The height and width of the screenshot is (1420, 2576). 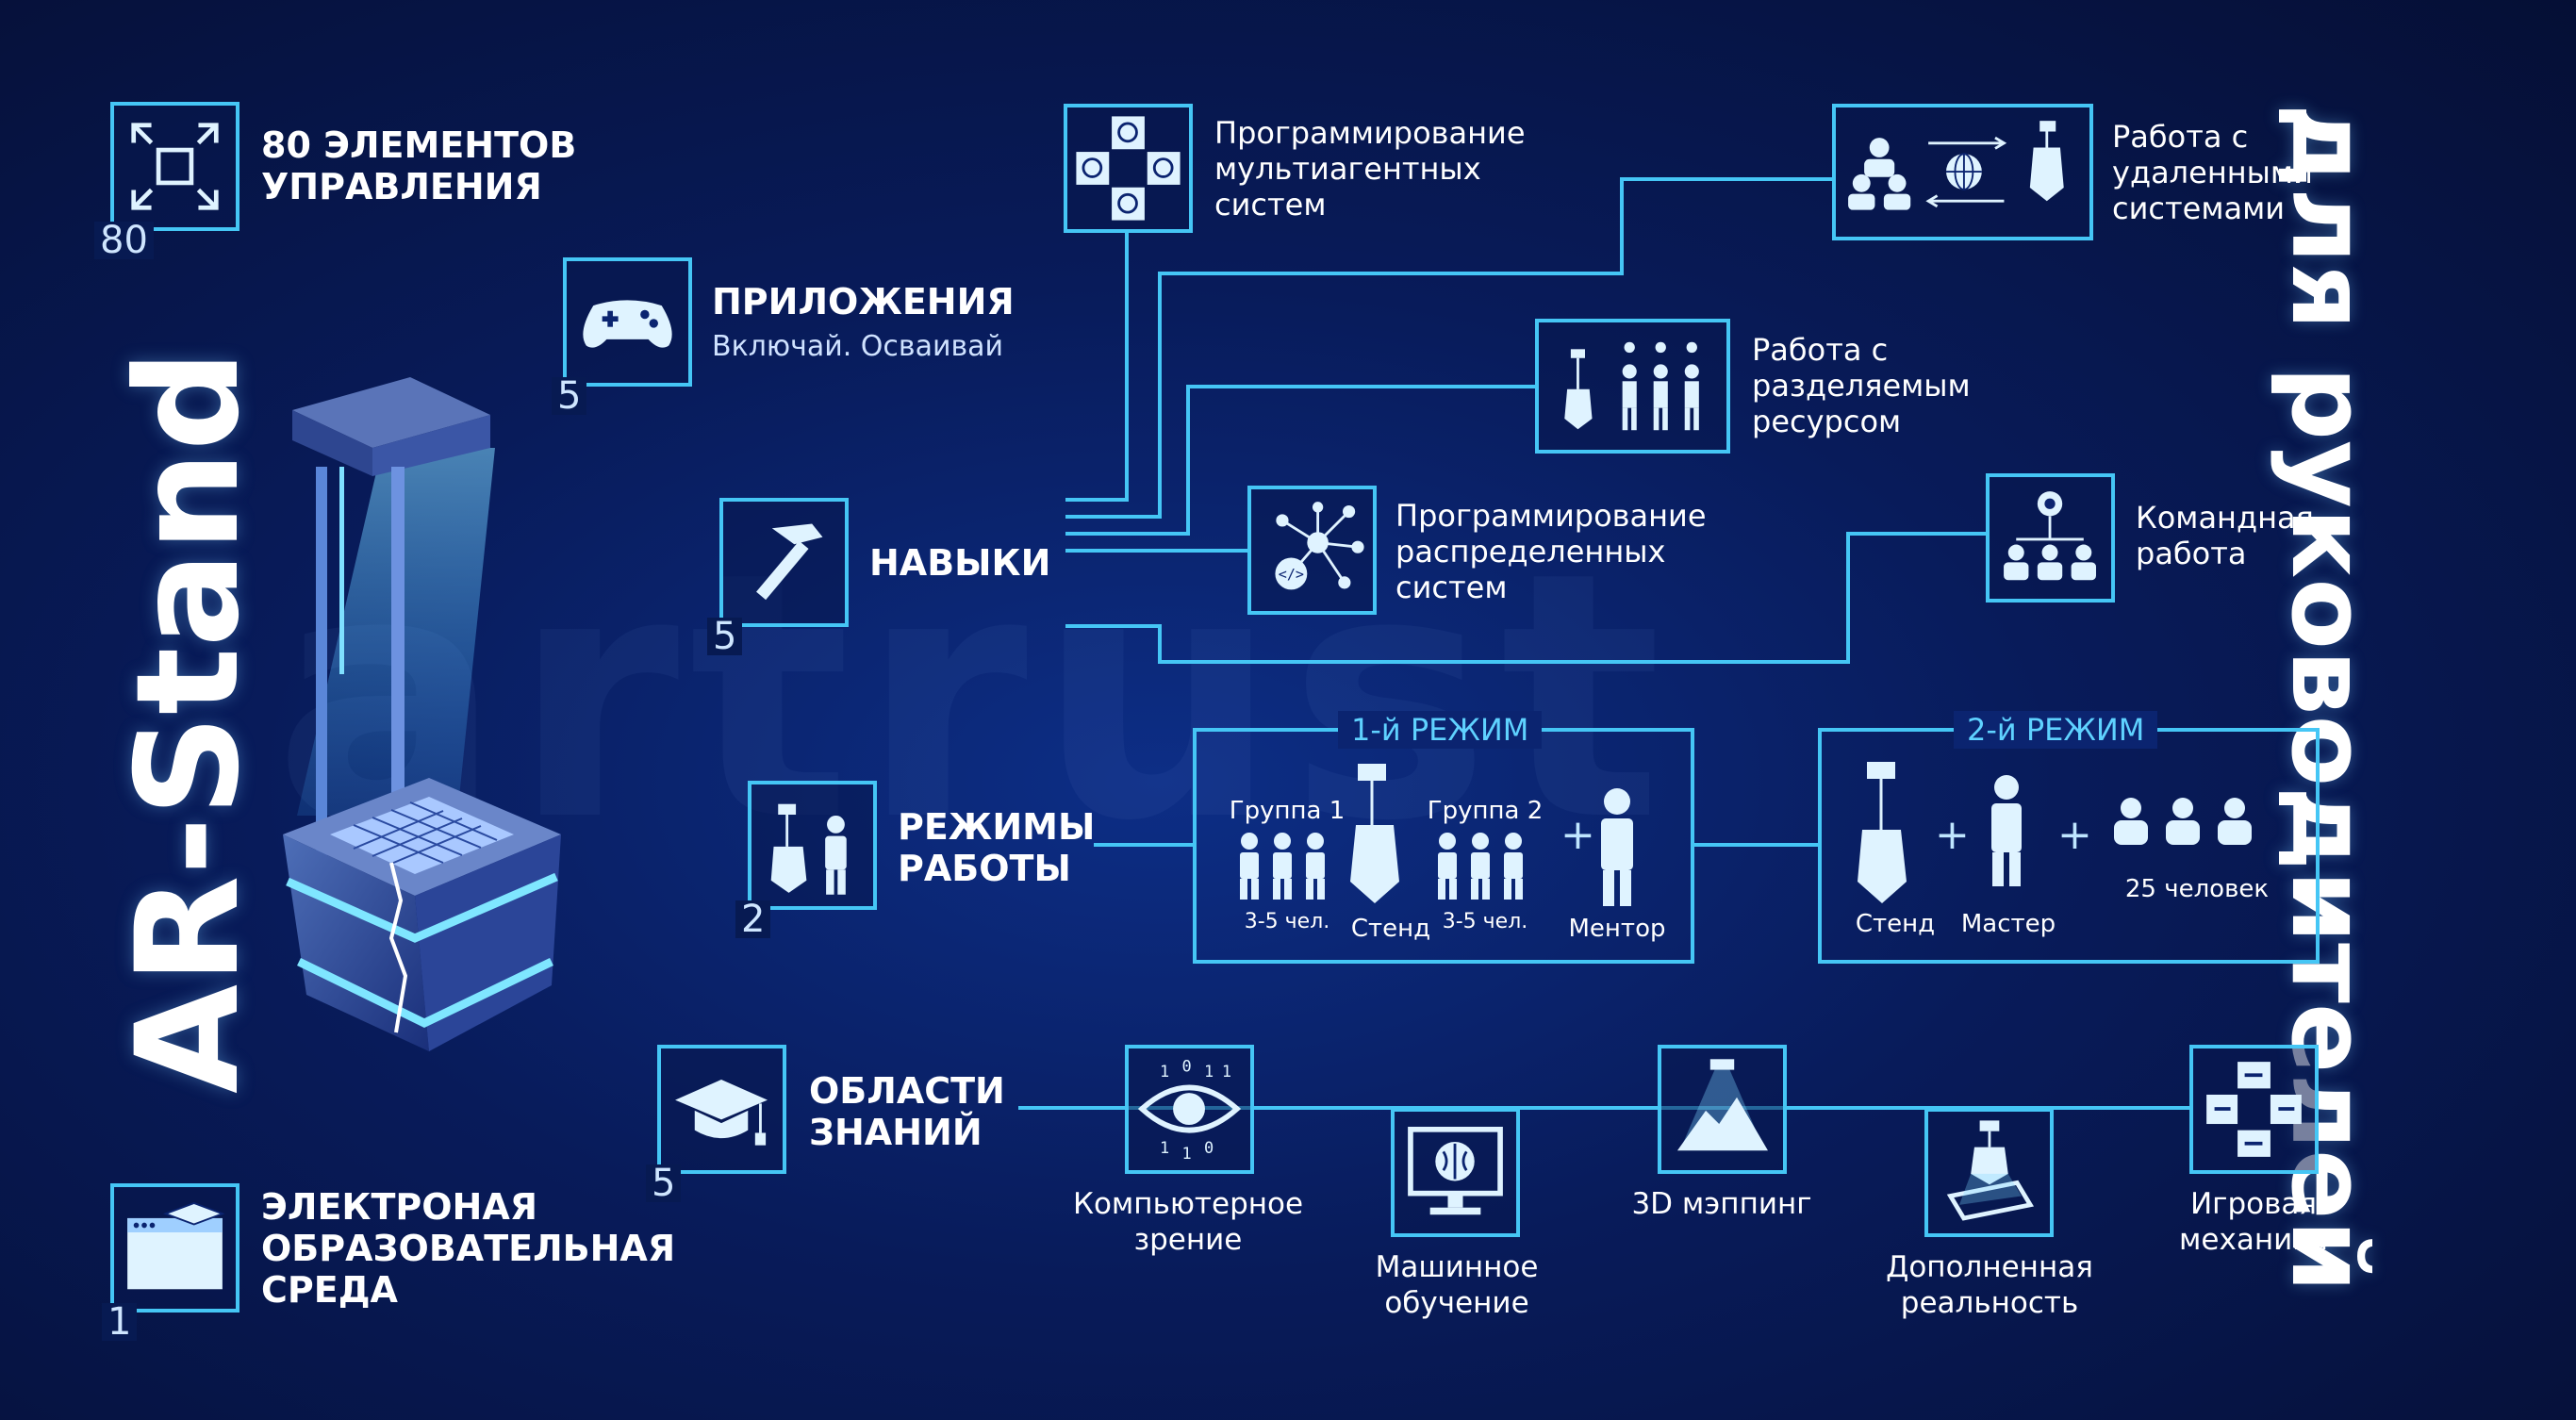 What do you see at coordinates (2212, 172) in the screenshot?
I see `skill-remote-line2: удаленными` at bounding box center [2212, 172].